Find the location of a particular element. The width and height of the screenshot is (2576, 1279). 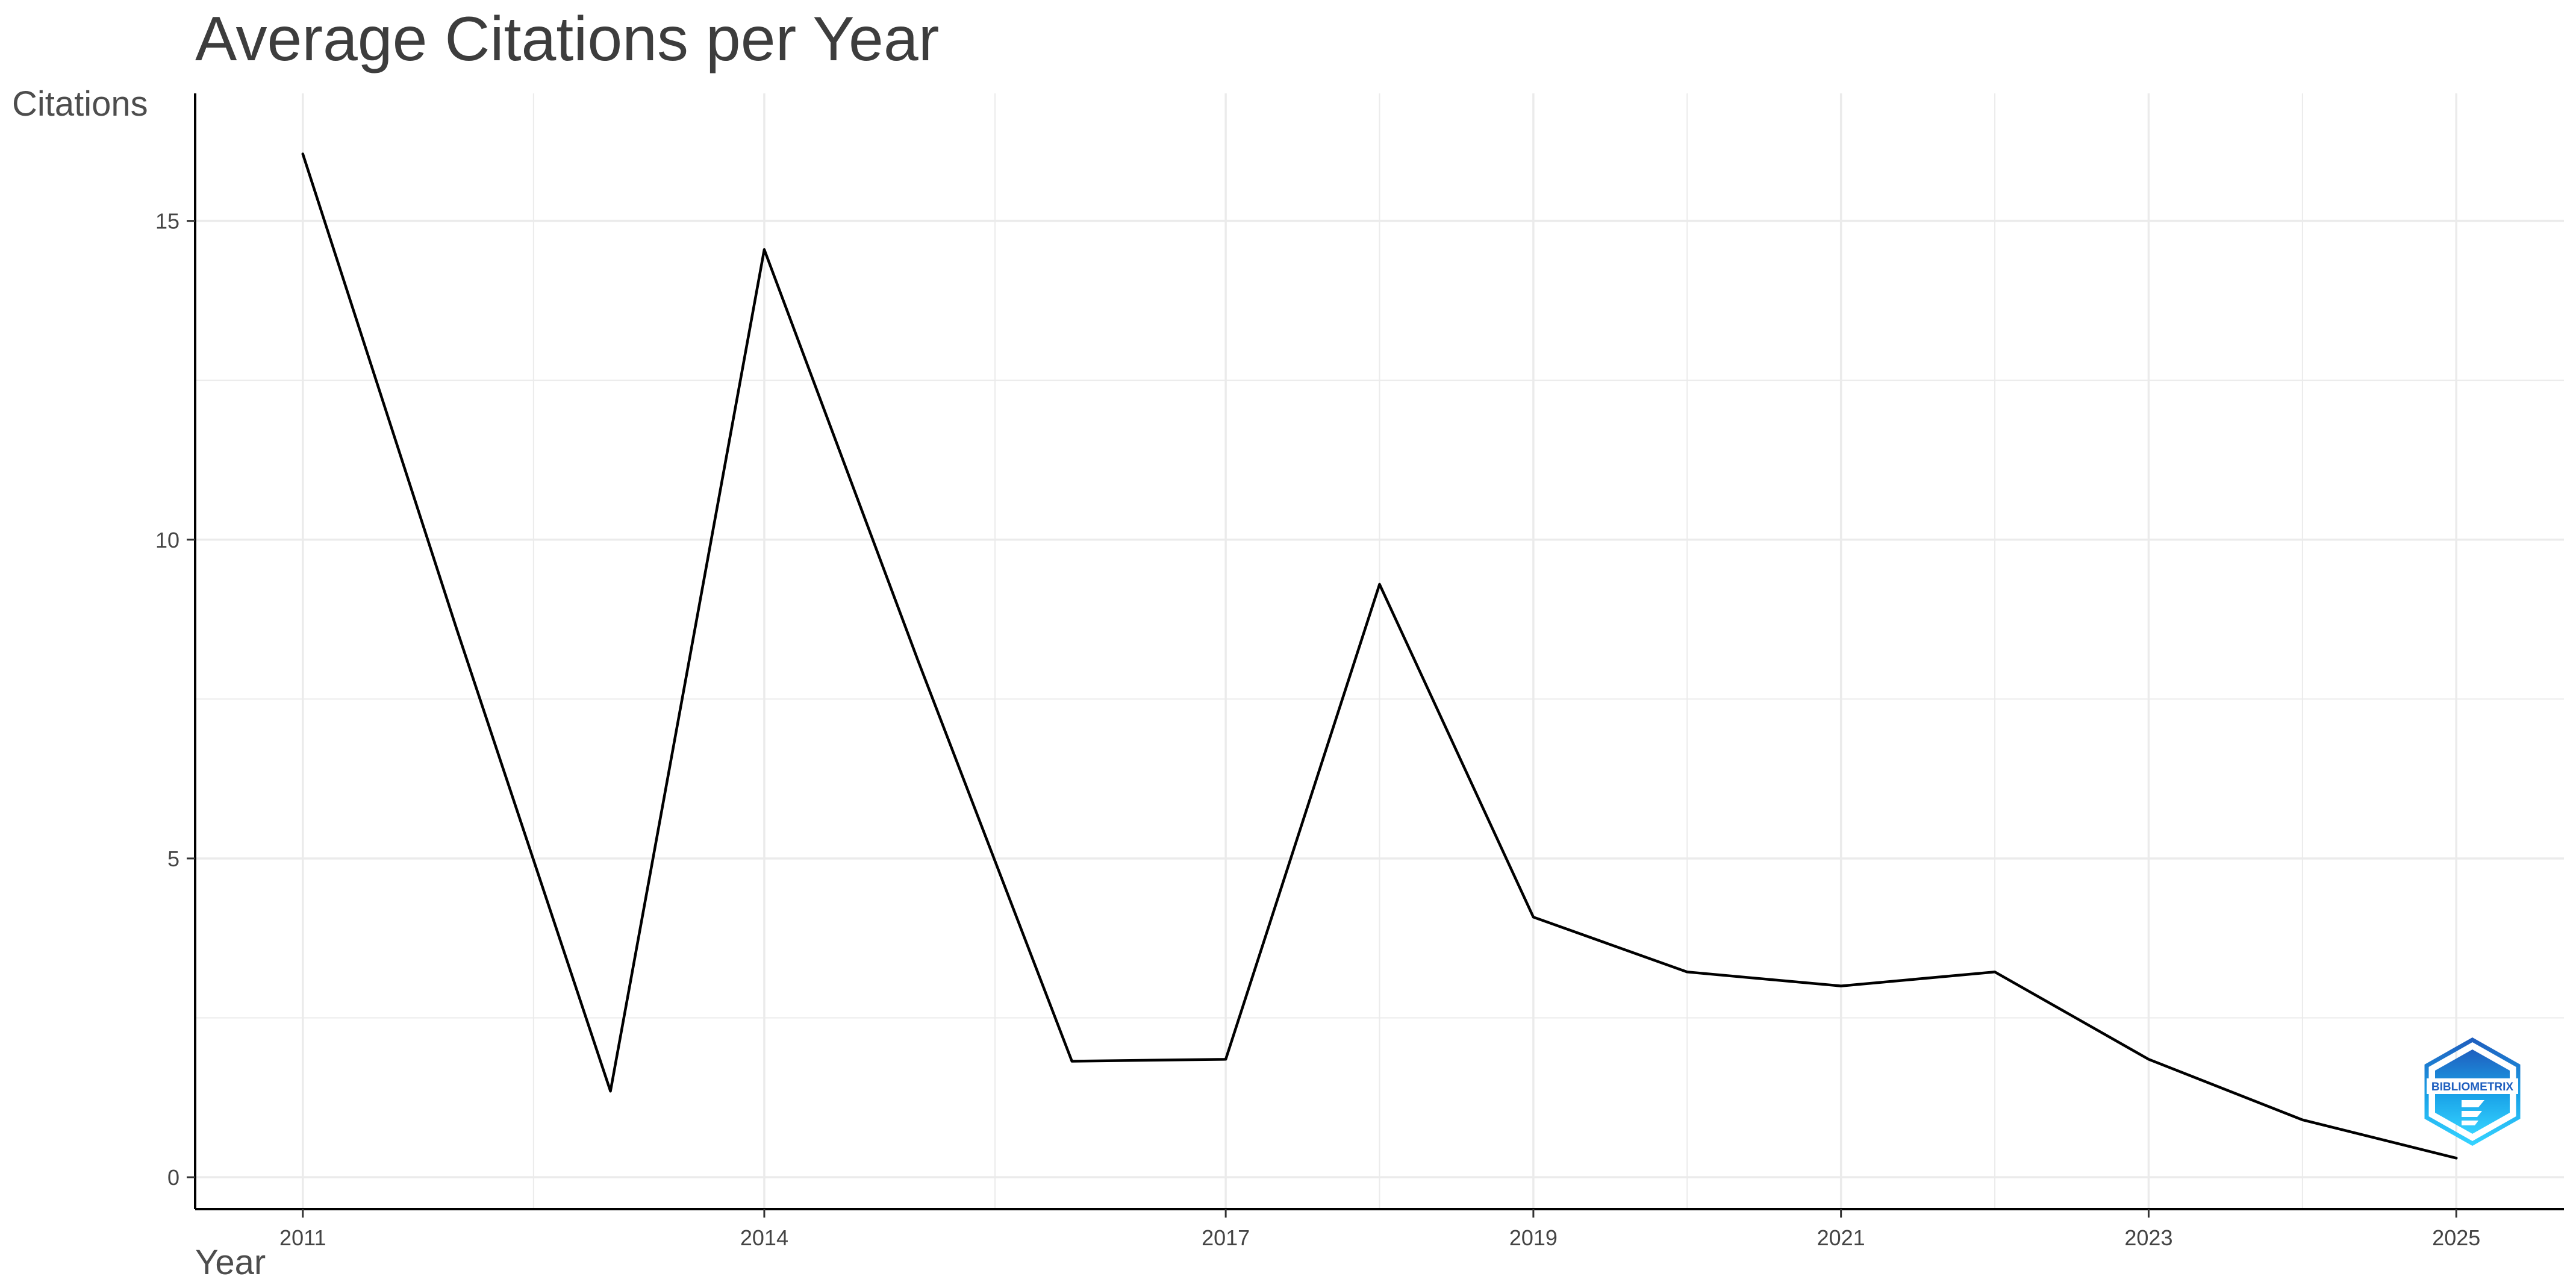

x-axis-label: Year is located at coordinates (230, 1261).